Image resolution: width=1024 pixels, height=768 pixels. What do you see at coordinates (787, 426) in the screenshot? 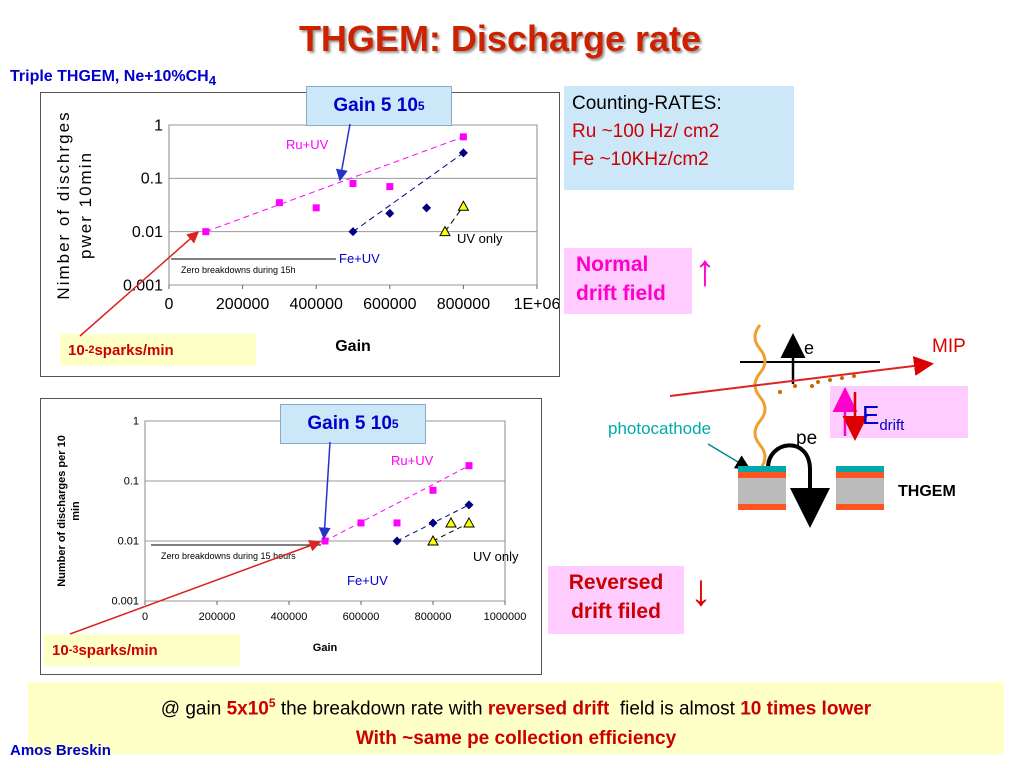
I see `detector-diagram: e MIP Edrift pe photocathode THGEM` at bounding box center [787, 426].